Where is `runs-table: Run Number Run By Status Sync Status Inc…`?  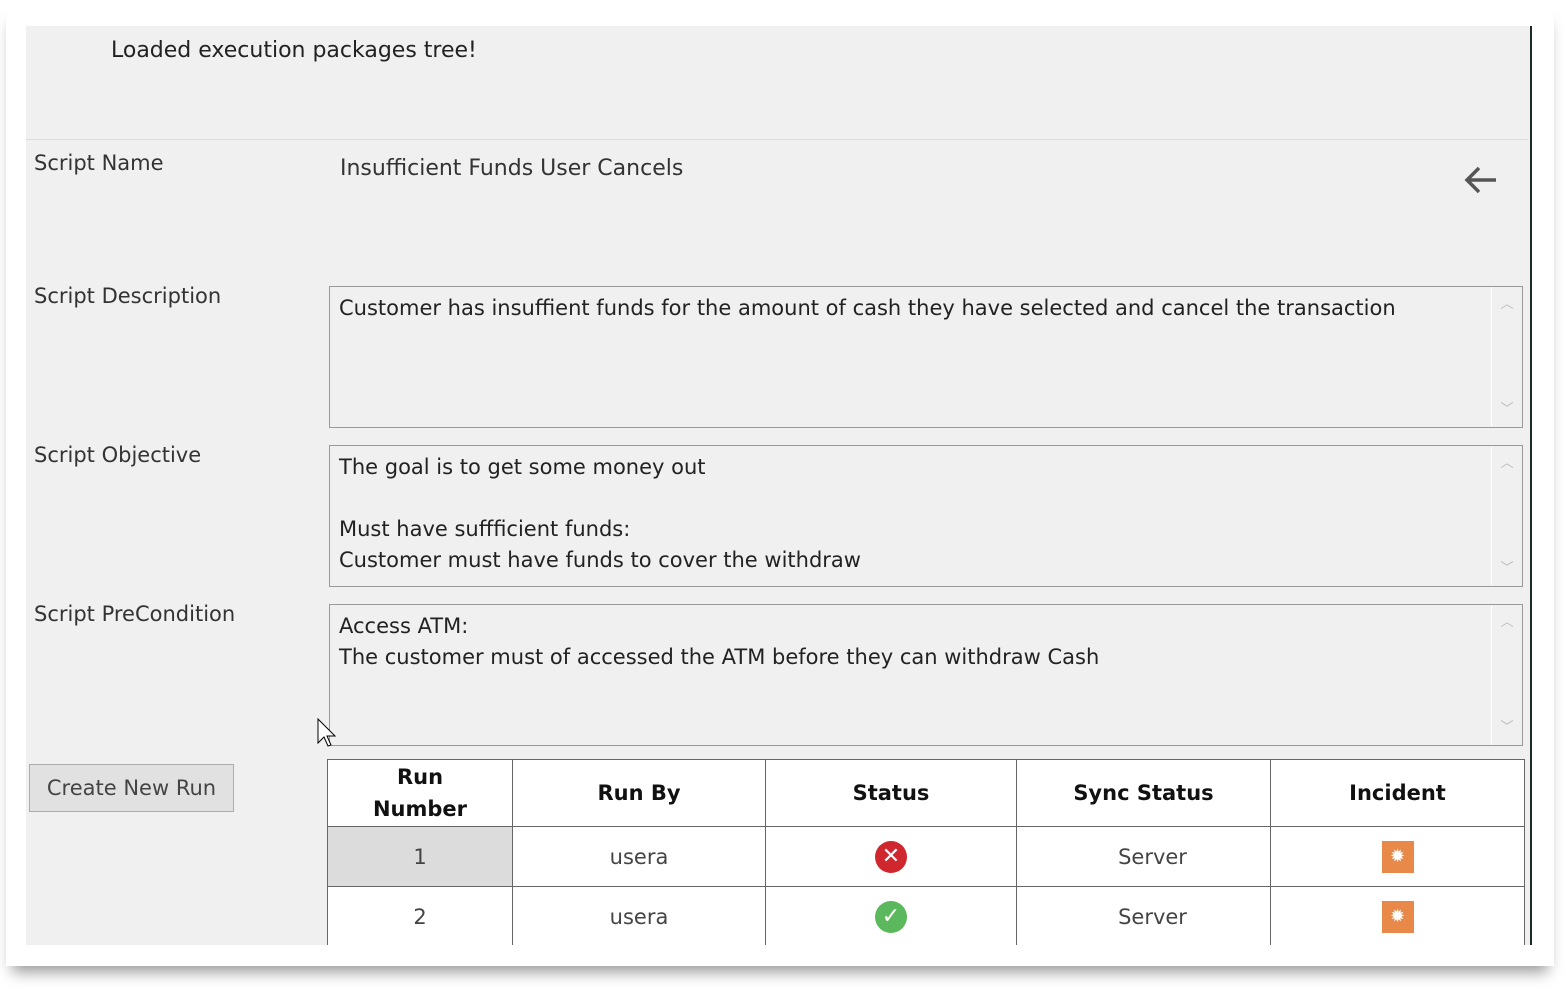
runs-table: Run Number Run By Status Sync Status Inc… is located at coordinates (926, 852).